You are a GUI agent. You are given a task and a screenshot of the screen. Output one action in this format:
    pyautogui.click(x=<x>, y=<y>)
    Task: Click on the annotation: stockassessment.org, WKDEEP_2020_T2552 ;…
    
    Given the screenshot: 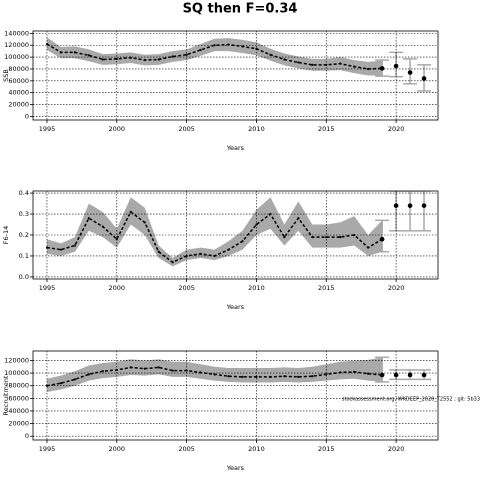 What is the action you would take?
    pyautogui.click(x=411, y=400)
    